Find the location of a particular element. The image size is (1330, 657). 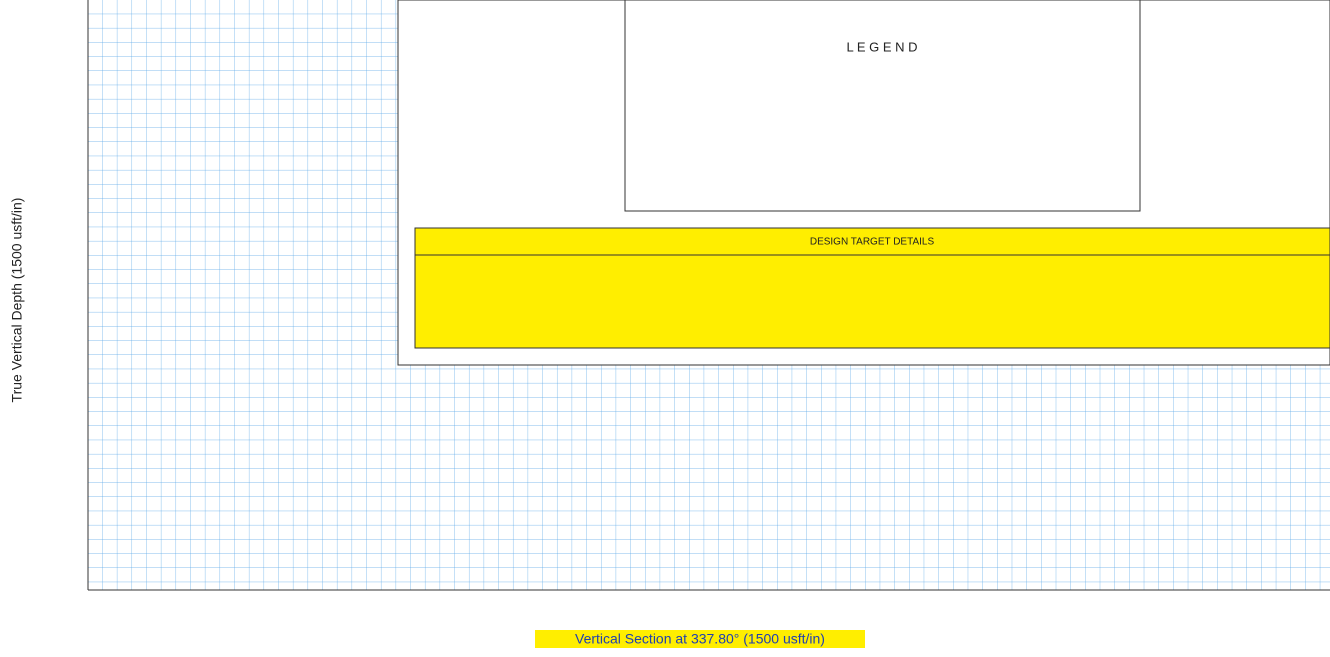

x-label-highlight is located at coordinates (700, 639).